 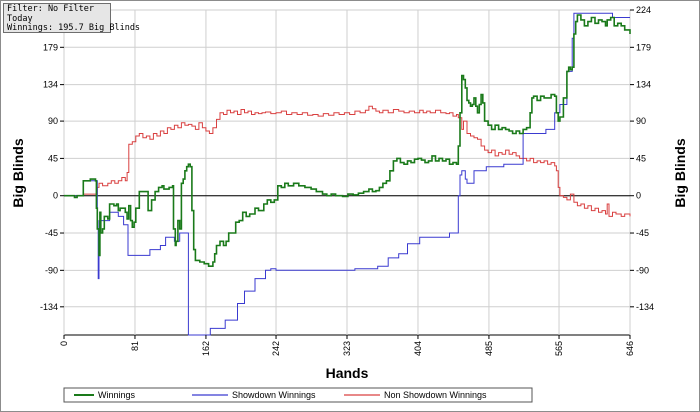 I want to click on x-tick-label: 485, so click(x=489, y=348).